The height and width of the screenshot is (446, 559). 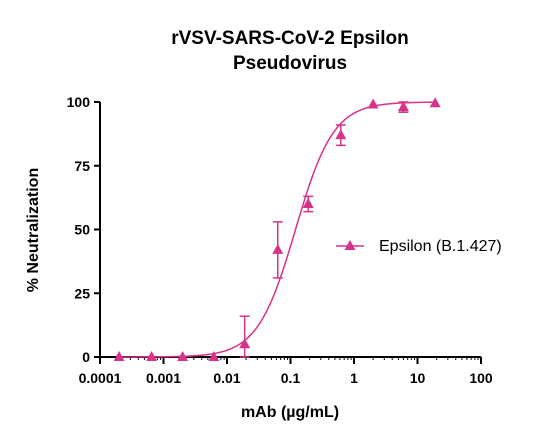 What do you see at coordinates (82, 166) in the screenshot?
I see `y-tick-label-3: 75` at bounding box center [82, 166].